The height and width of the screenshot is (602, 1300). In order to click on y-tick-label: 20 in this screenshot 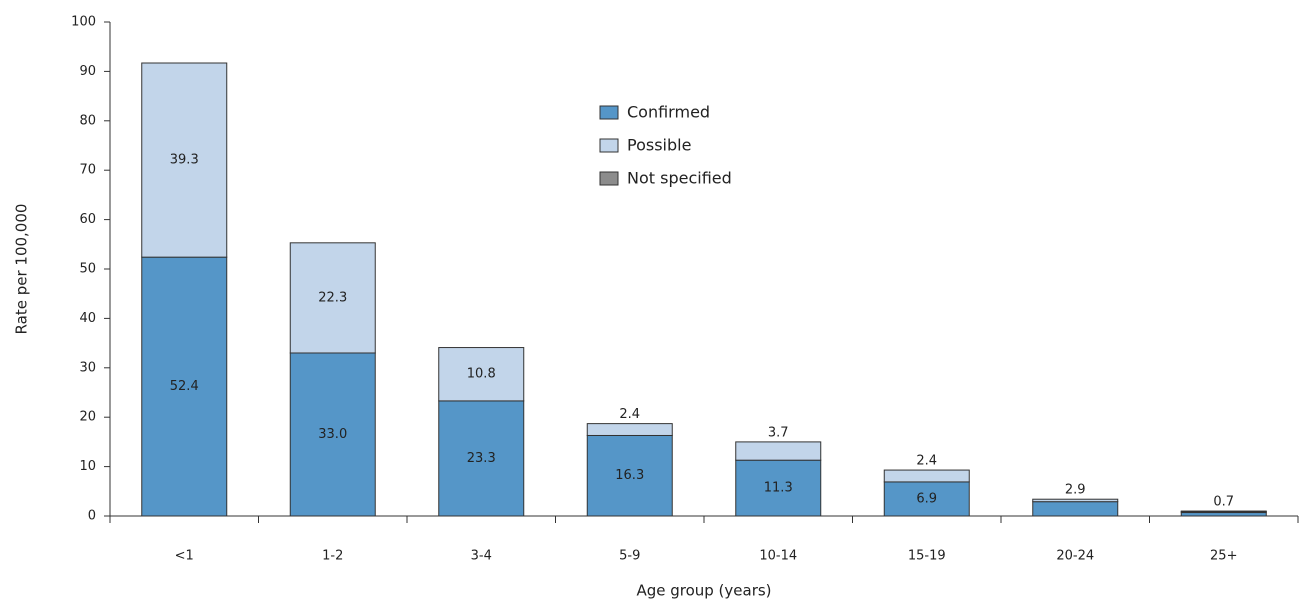, I will do `click(87, 417)`.